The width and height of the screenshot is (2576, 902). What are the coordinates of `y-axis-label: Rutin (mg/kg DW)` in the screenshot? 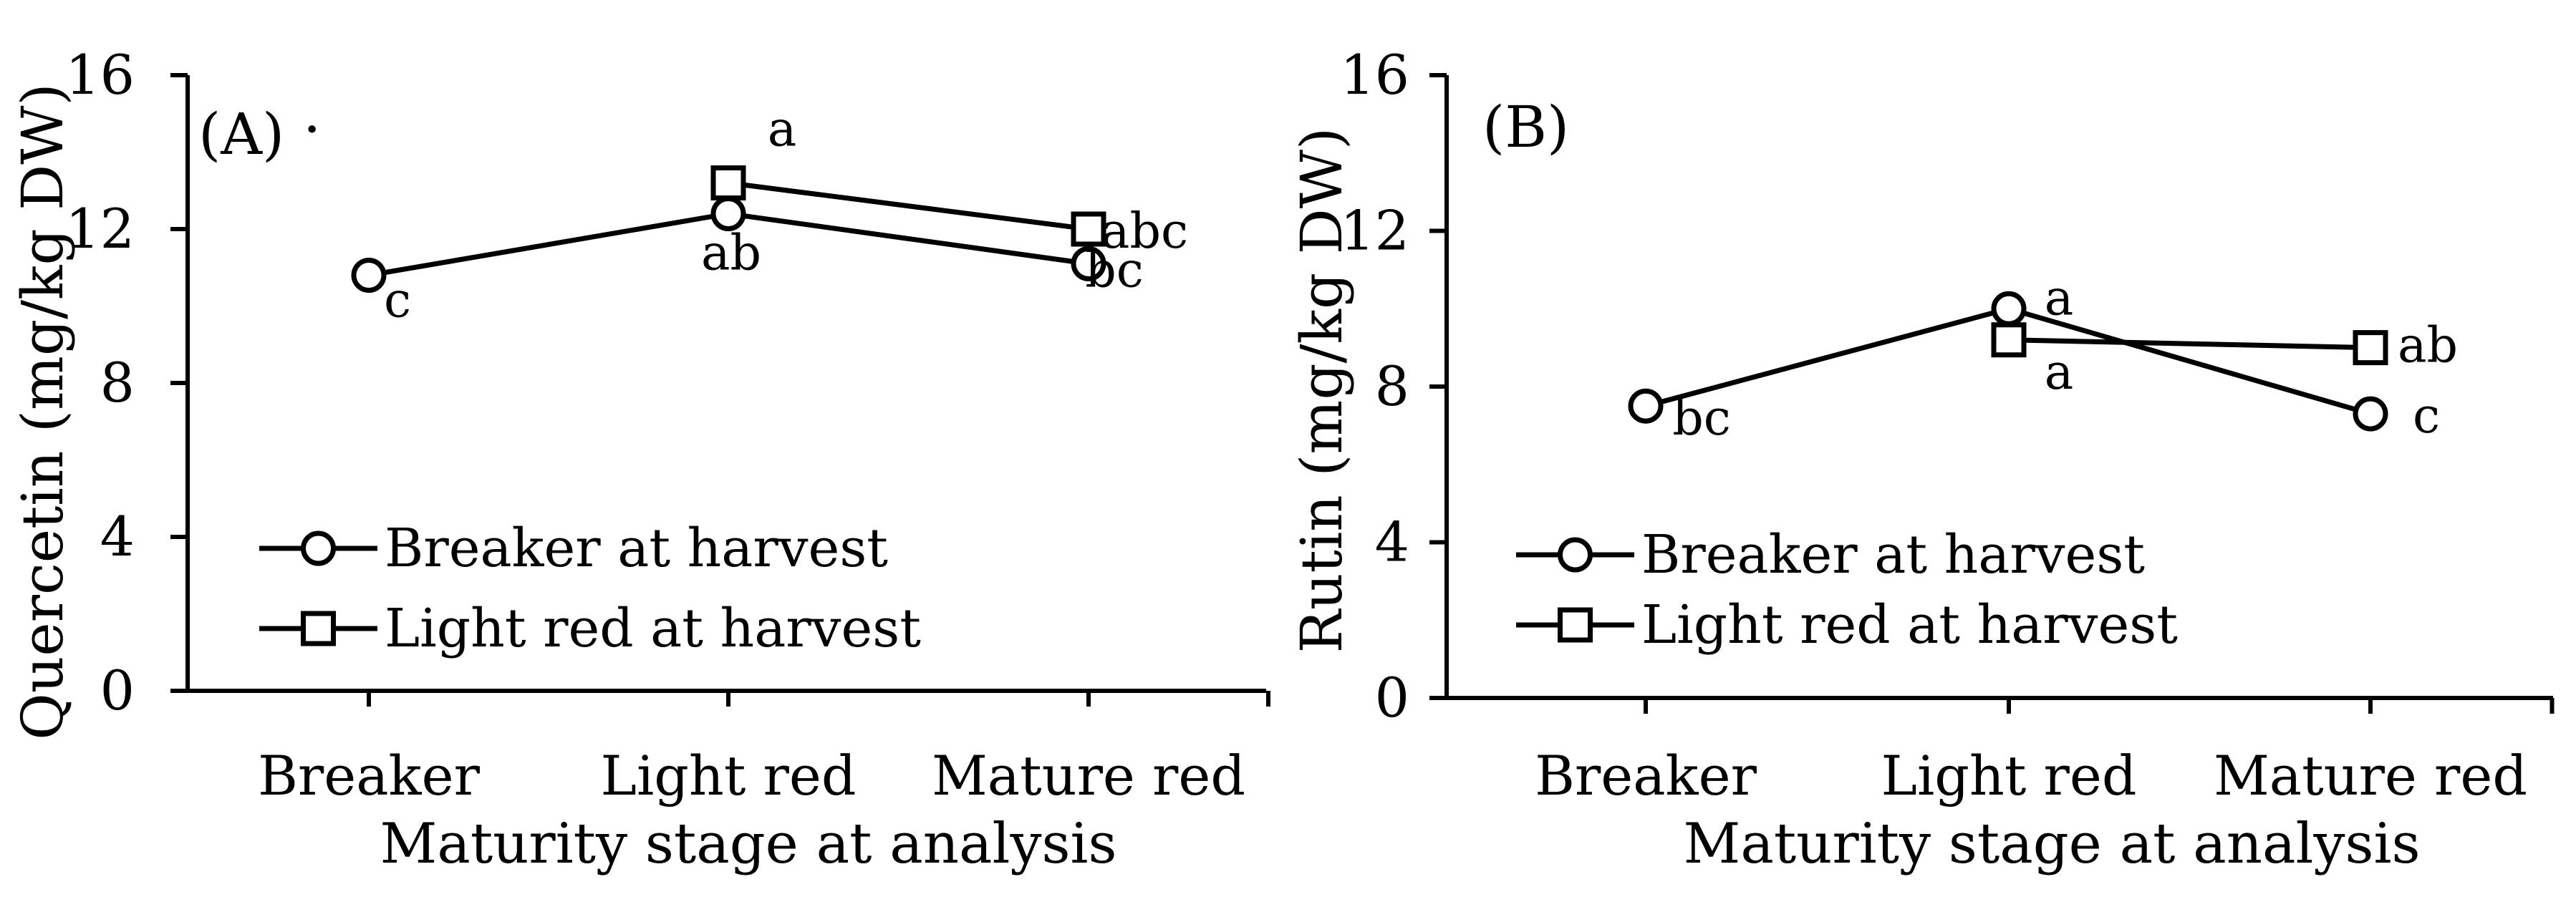 It's located at (1321, 390).